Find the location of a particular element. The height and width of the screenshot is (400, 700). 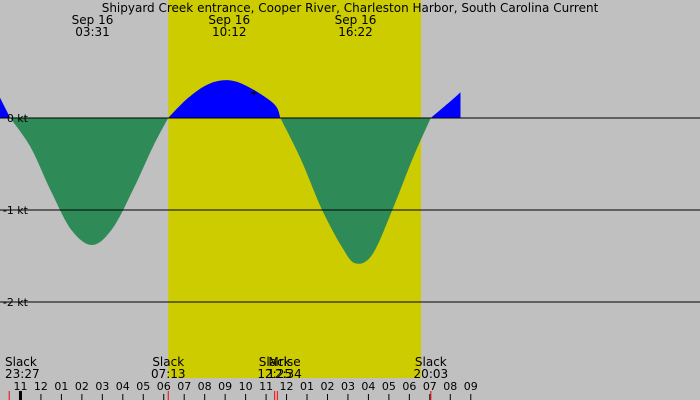

y-tick-label: -2 kt is located at coordinates (16, 302).